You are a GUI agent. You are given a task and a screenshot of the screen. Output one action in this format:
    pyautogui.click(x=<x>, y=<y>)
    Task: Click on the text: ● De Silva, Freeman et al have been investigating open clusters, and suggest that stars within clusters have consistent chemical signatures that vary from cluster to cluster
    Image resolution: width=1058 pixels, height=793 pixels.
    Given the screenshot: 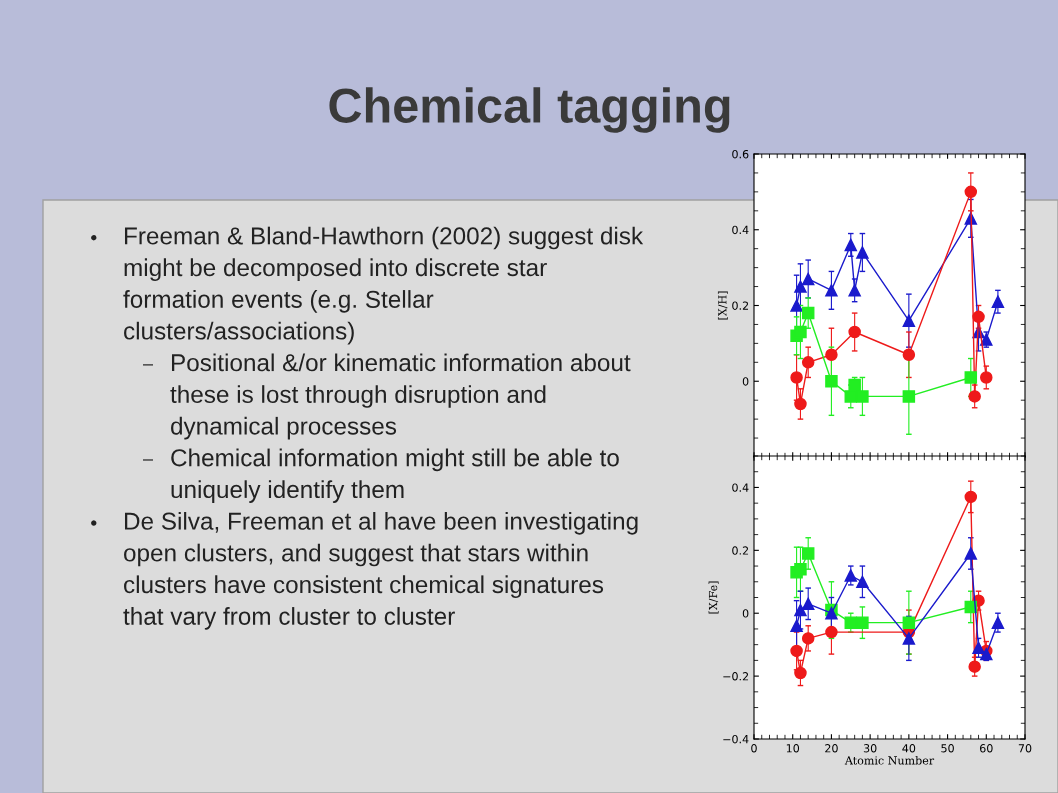 What is the action you would take?
    pyautogui.click(x=364, y=570)
    